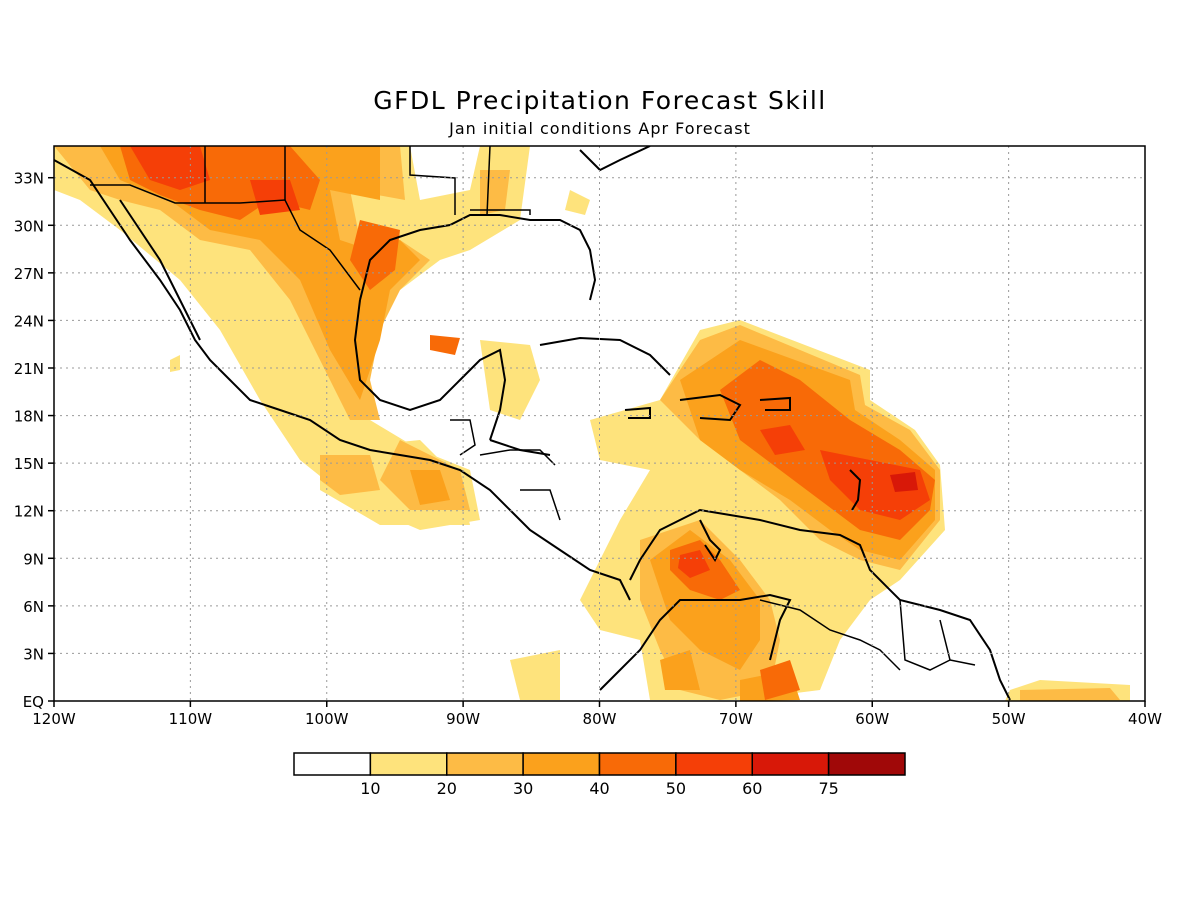  Describe the element at coordinates (33, 607) in the screenshot. I see `y-tick-label: 6N` at that location.